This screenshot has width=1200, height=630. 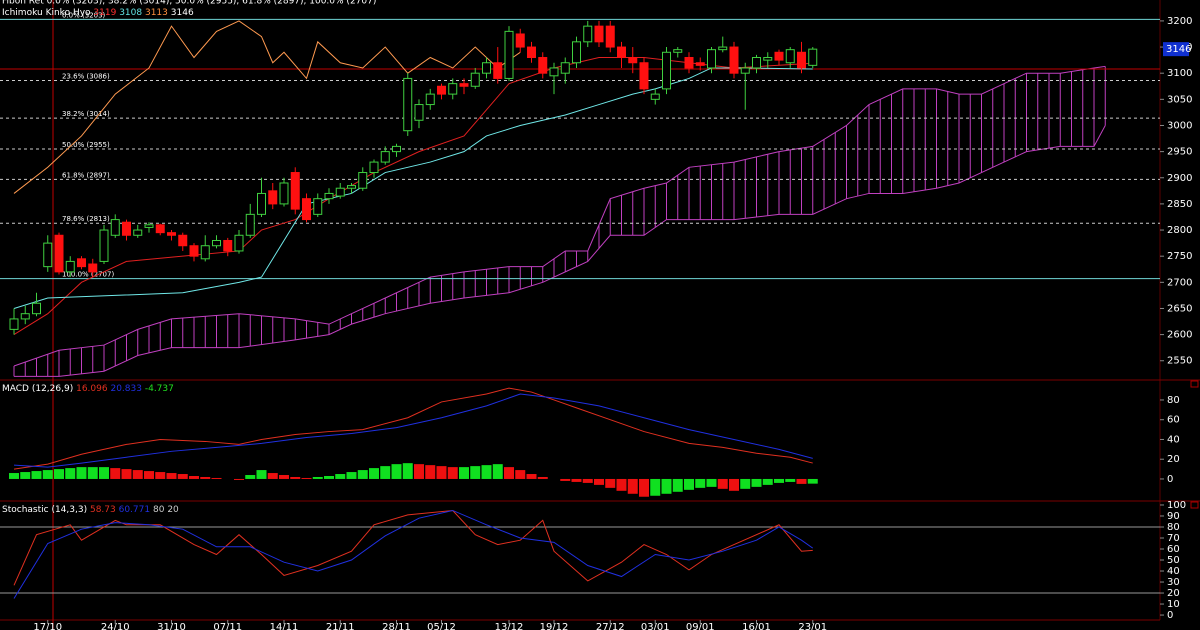 What do you see at coordinates (1170, 479) in the screenshot?
I see `y-tick-label: 0` at bounding box center [1170, 479].